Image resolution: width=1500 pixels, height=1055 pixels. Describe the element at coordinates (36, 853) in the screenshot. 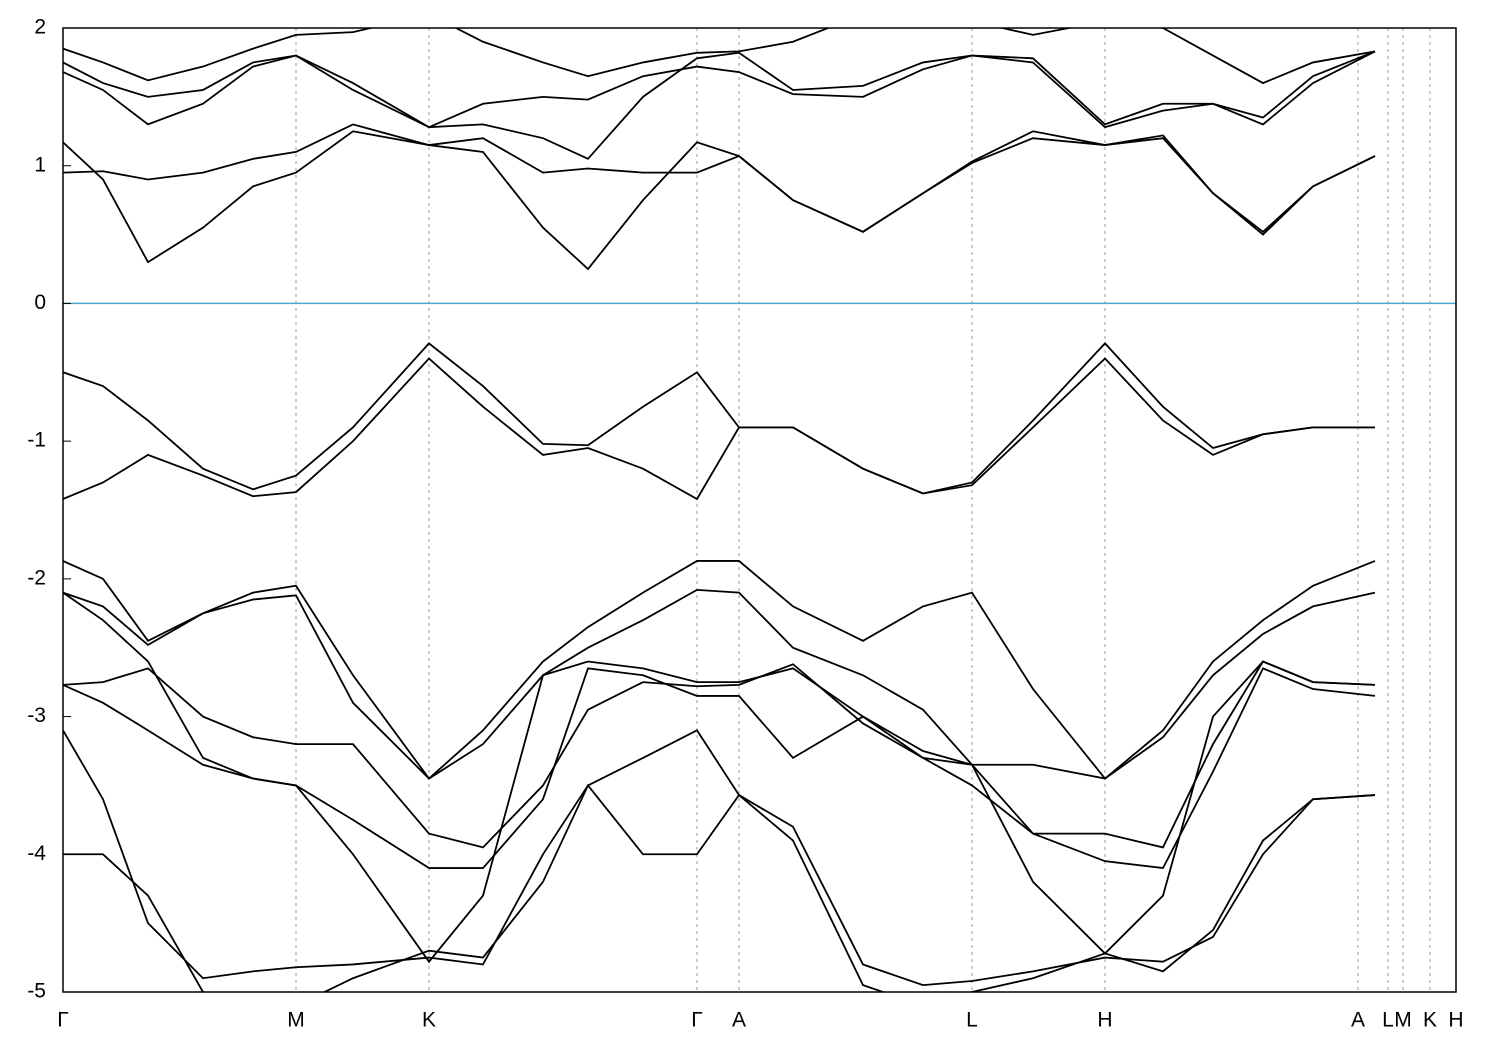

I see `y-tick-label: -4` at that location.